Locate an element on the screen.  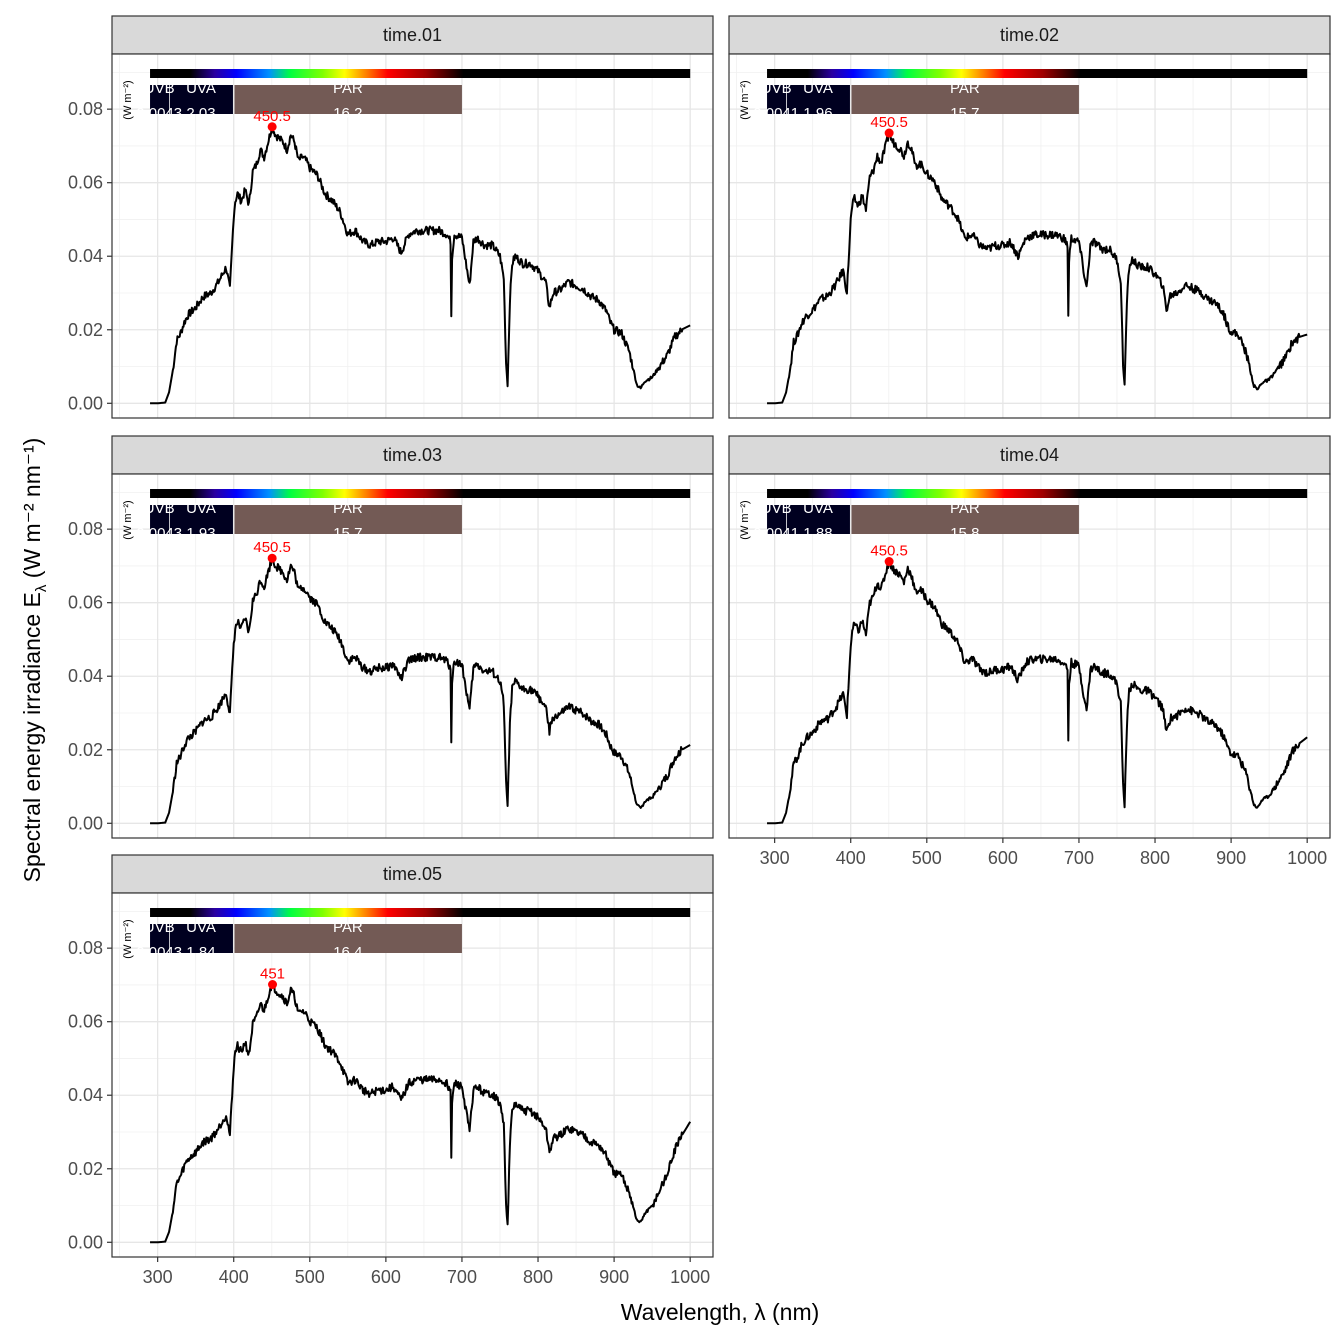
strip-time.03 is located at coordinates (412, 455).